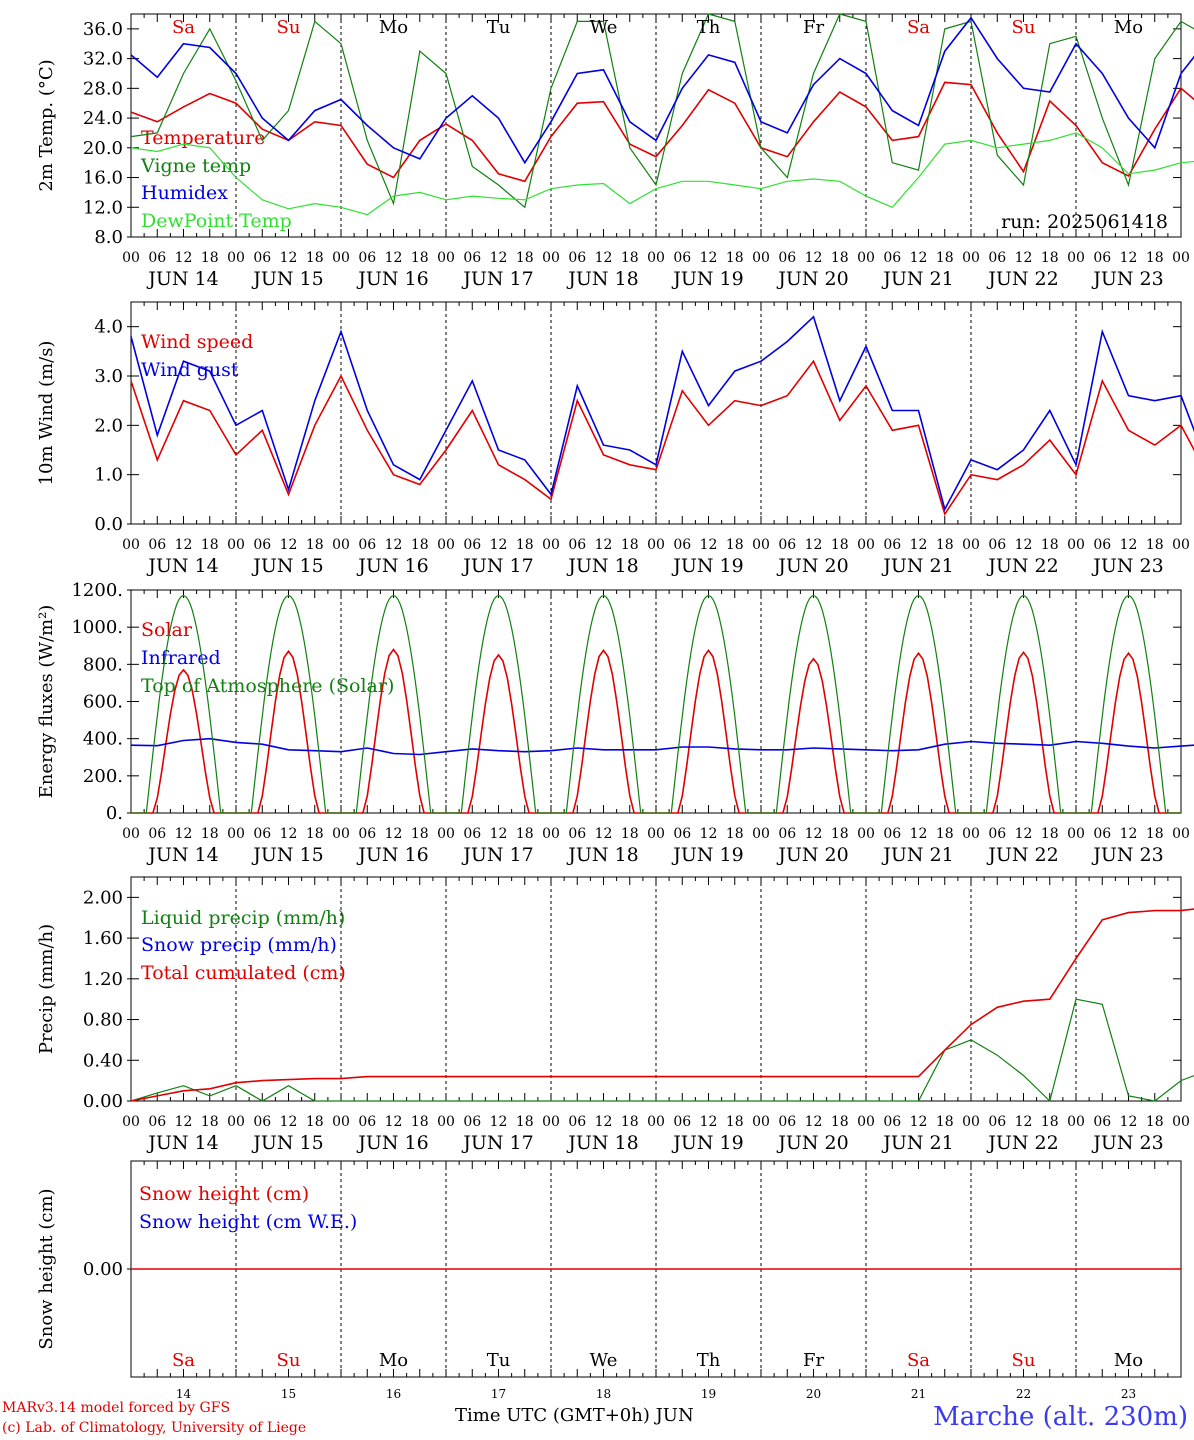 The image size is (1194, 1440). Describe the element at coordinates (103, 1269) in the screenshot. I see `y-tick-label: 0.00` at that location.